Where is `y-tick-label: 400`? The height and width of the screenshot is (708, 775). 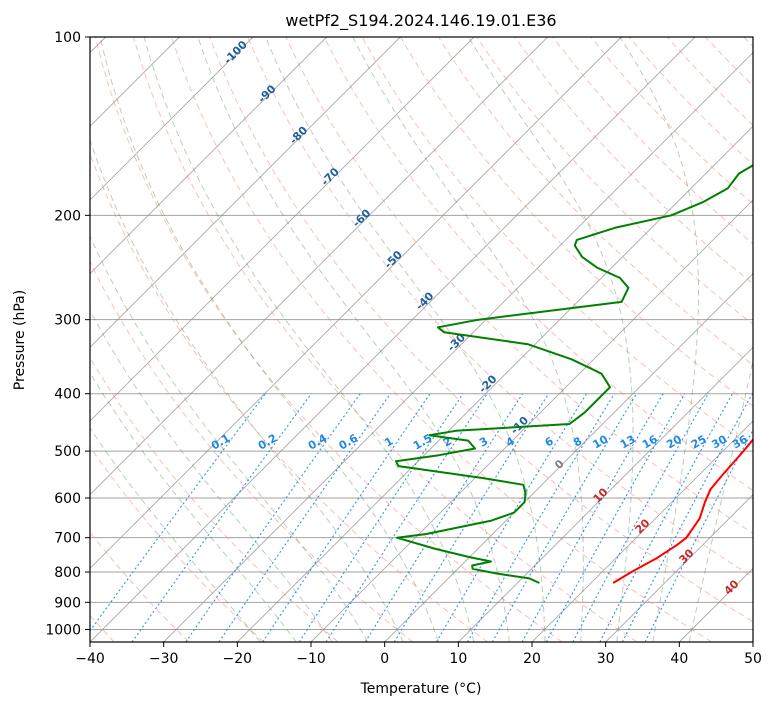 y-tick-label: 400 is located at coordinates (67, 395).